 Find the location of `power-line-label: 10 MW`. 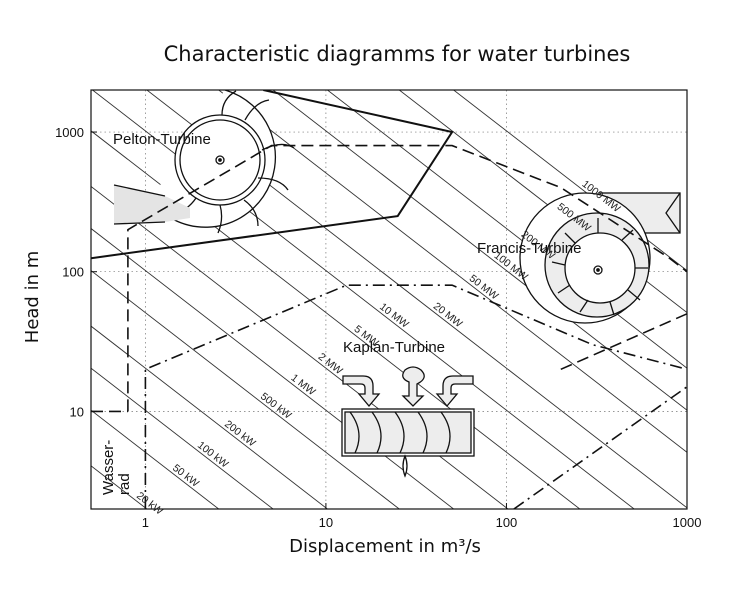

power-line-label: 10 MW is located at coordinates (394, 316).